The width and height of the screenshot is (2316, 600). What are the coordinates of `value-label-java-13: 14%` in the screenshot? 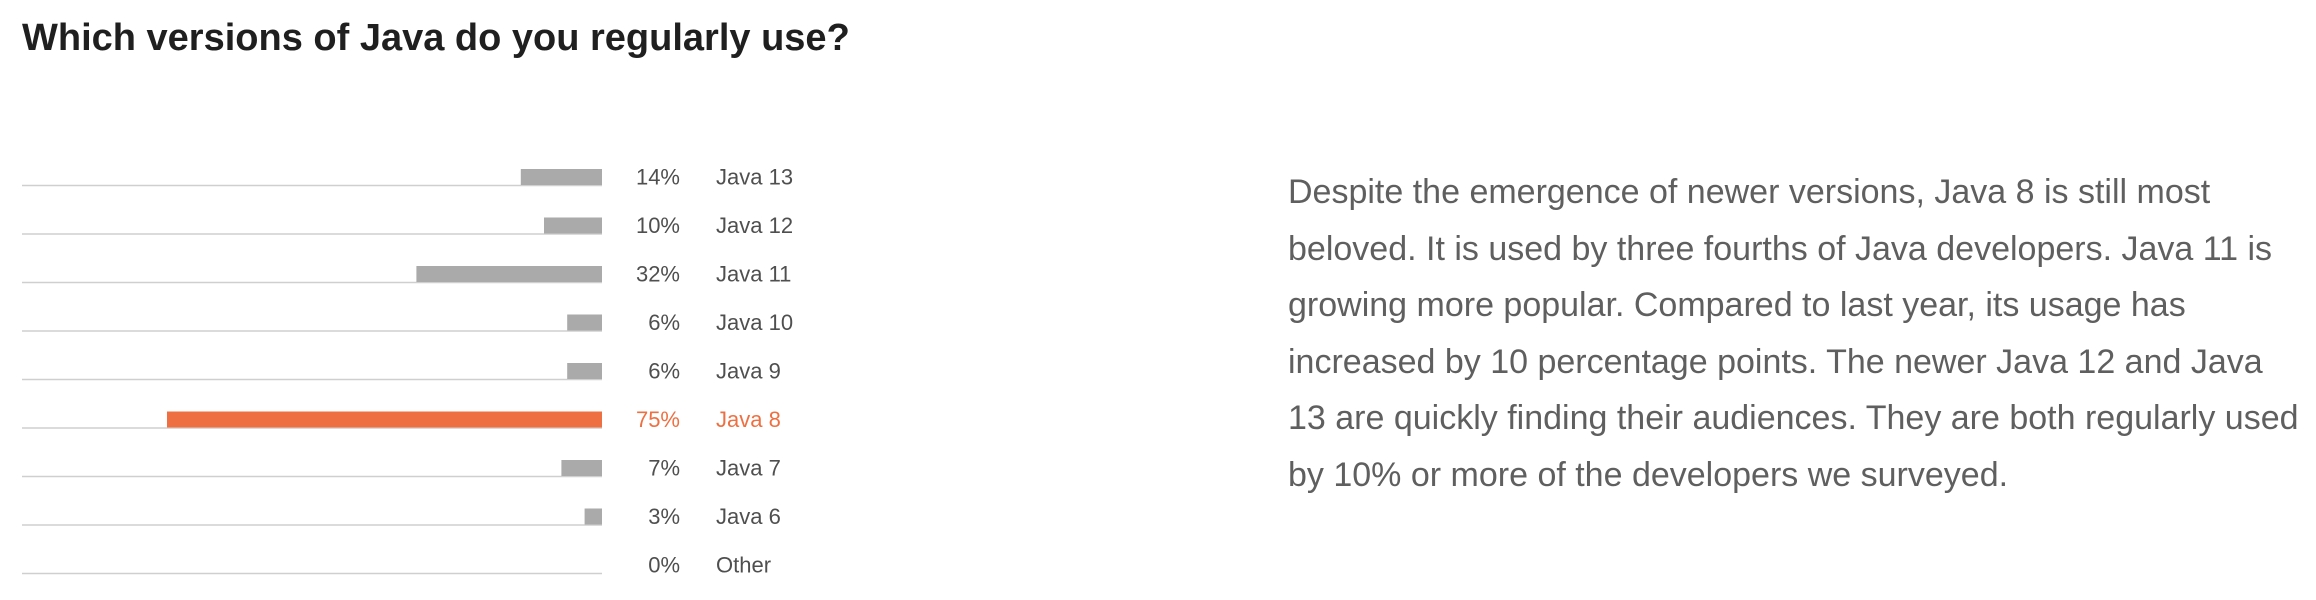 It's located at (658, 177).